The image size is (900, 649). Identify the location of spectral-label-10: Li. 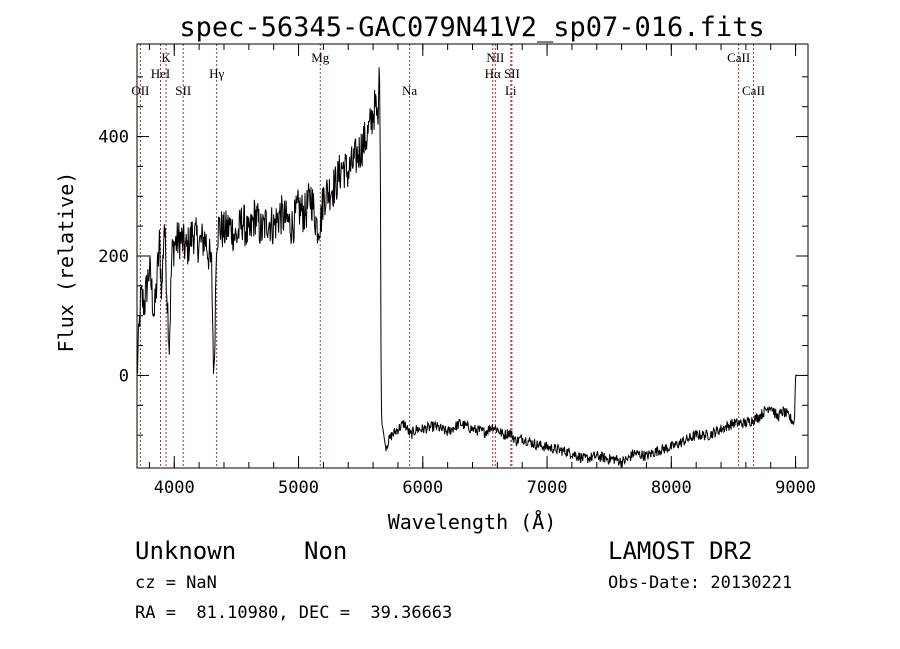
(511, 90).